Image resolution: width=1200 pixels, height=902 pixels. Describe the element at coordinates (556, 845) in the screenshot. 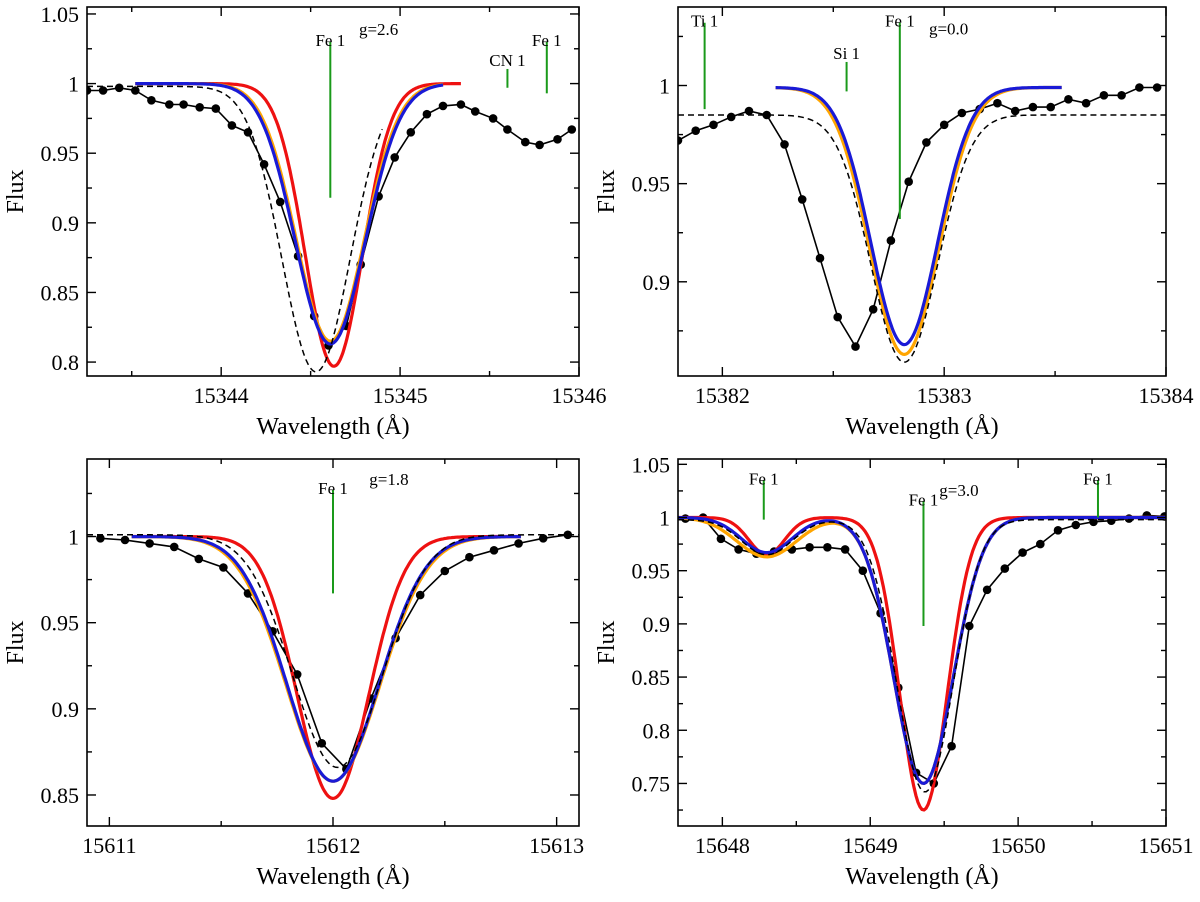

I see `x-tick-label: 15613` at that location.